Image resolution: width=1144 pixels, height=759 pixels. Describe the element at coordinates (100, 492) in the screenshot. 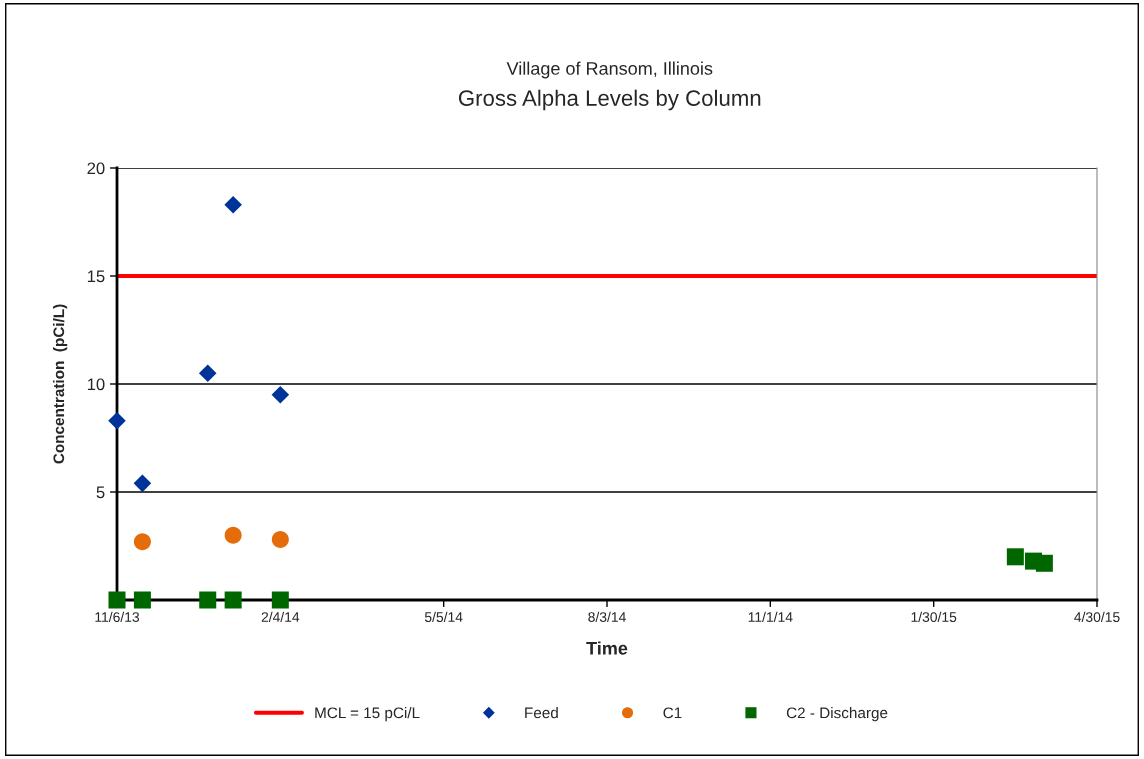

I see `y-tick-label: 5` at that location.